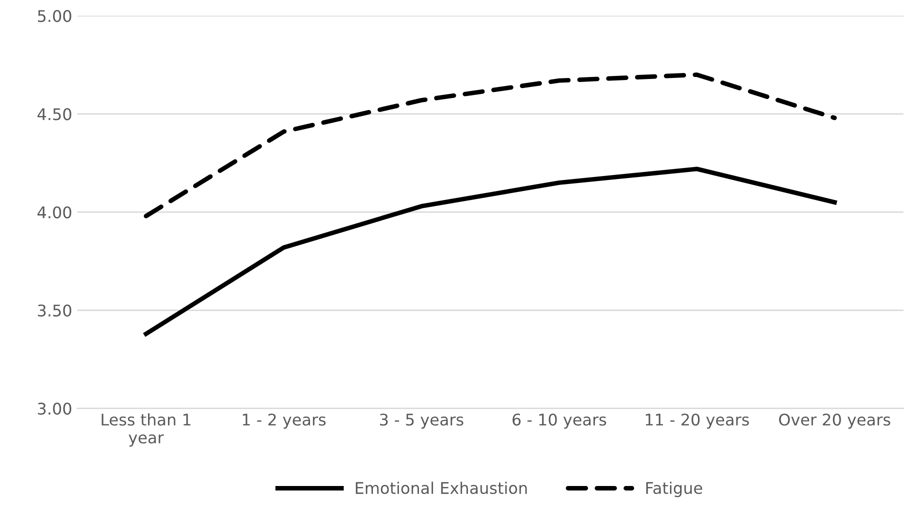 The image size is (908, 527). Describe the element at coordinates (674, 490) in the screenshot. I see `legend-label: Fatigue` at that location.